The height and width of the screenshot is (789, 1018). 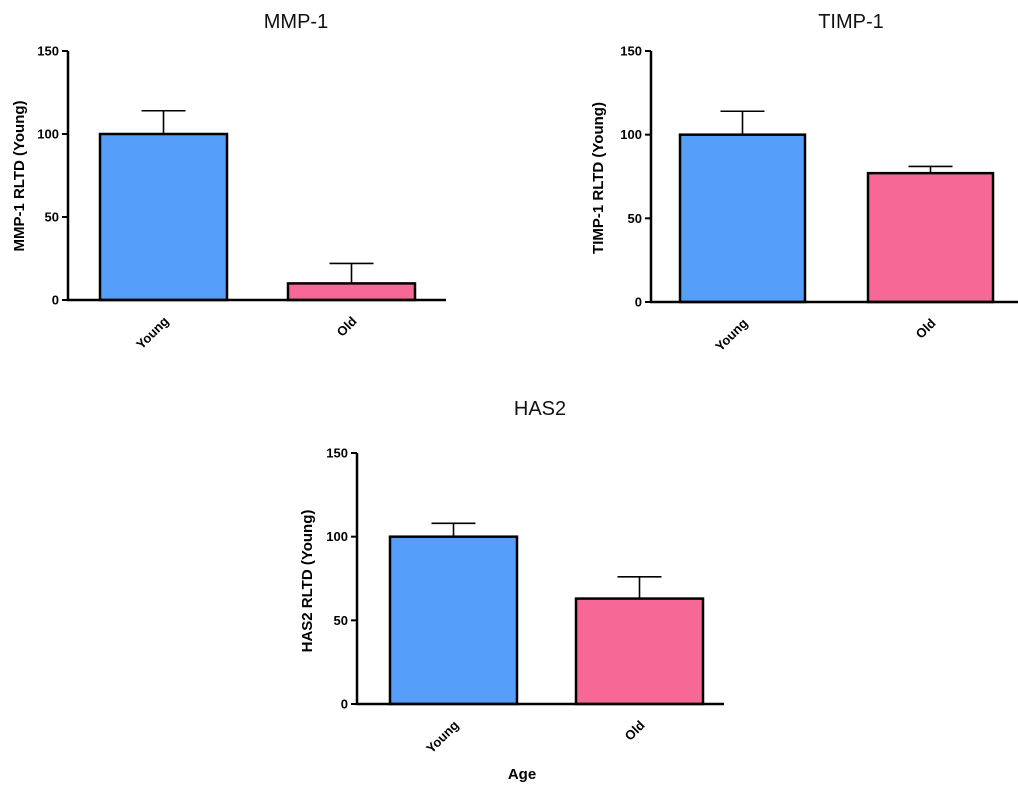 What do you see at coordinates (19, 175) in the screenshot?
I see `y-axis-label: MMP-1 RLTD (Young)` at bounding box center [19, 175].